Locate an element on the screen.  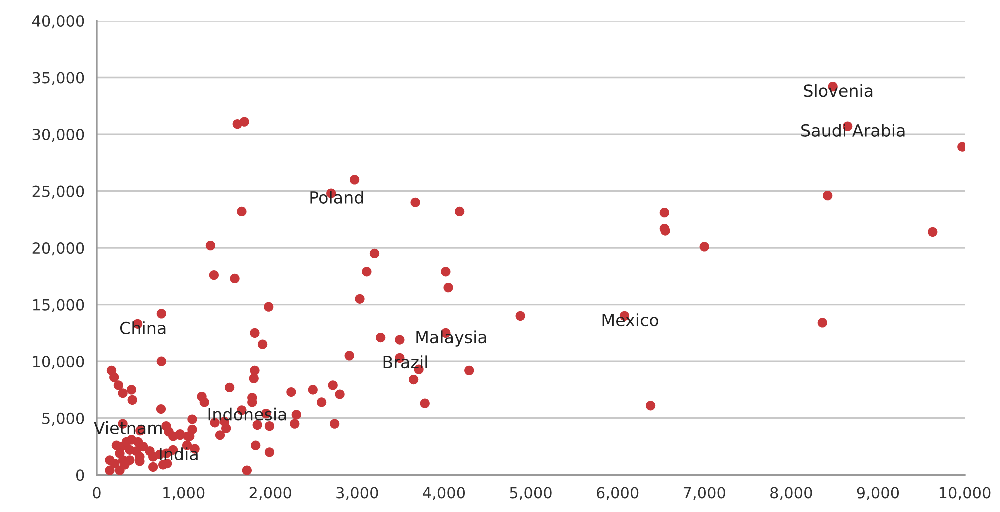
y-tick-label: 30,000 is located at coordinates (58, 135).